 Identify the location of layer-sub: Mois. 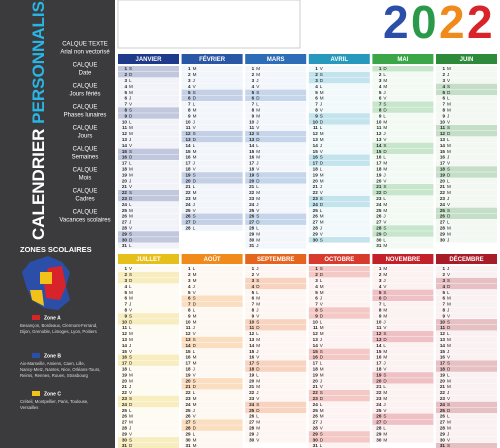
(85, 179).